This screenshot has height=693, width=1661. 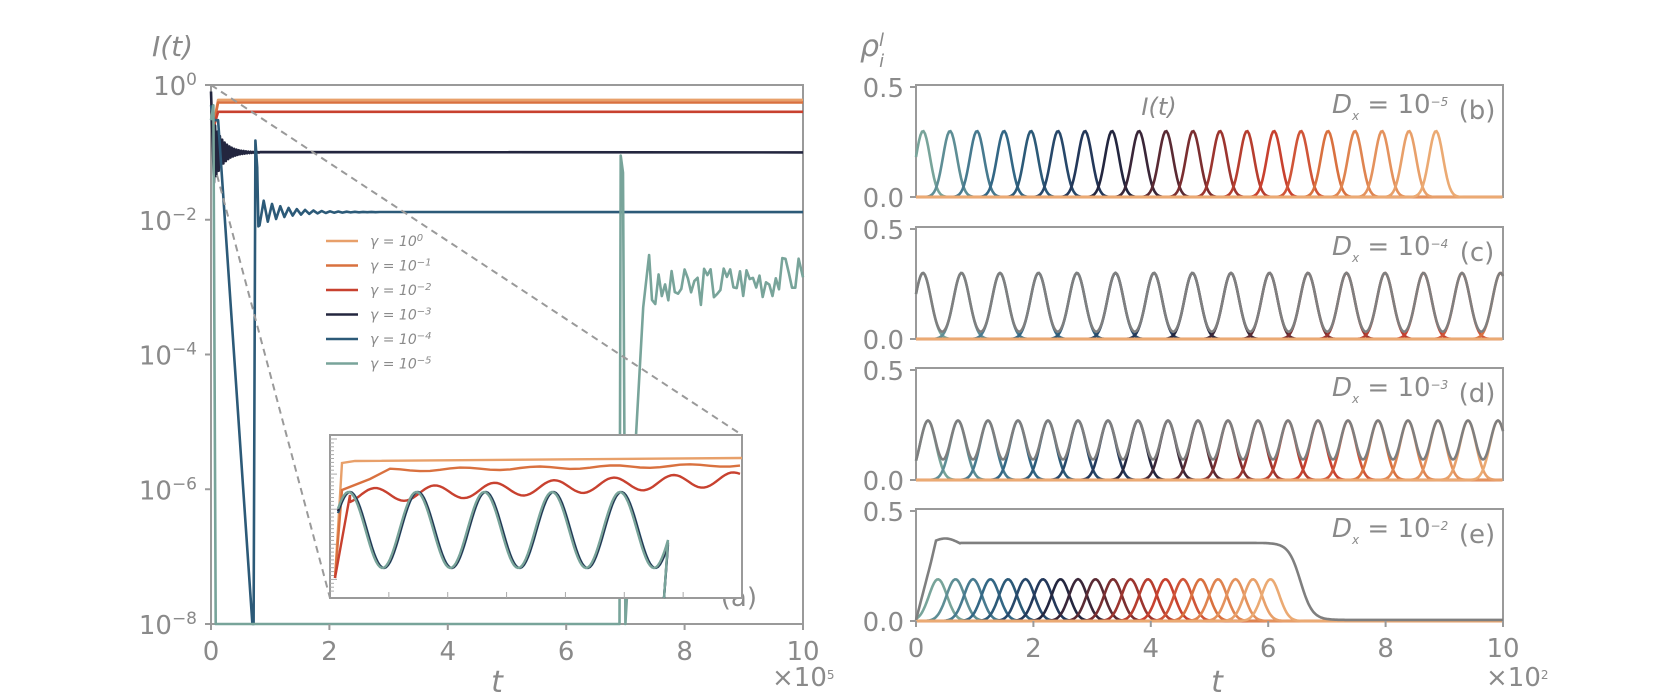 I want to click on panel-annotation: I(t), so click(x=1158, y=107).